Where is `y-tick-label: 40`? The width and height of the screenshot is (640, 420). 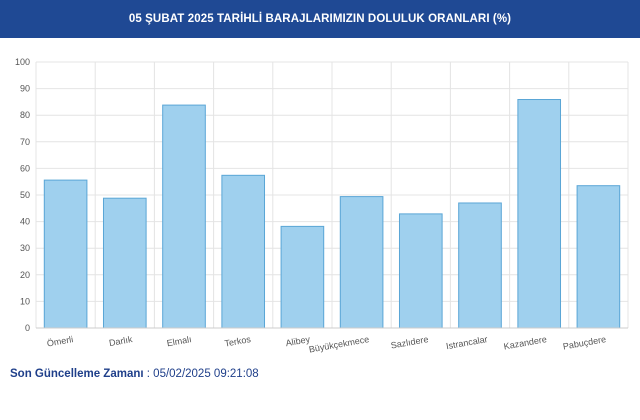
y-tick-label: 40 is located at coordinates (25, 222).